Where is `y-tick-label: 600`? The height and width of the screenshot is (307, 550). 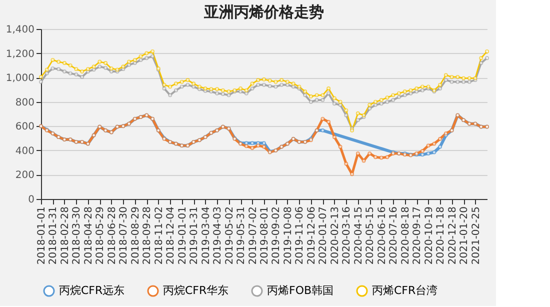
y-tick-label: 600 is located at coordinates (24, 127).